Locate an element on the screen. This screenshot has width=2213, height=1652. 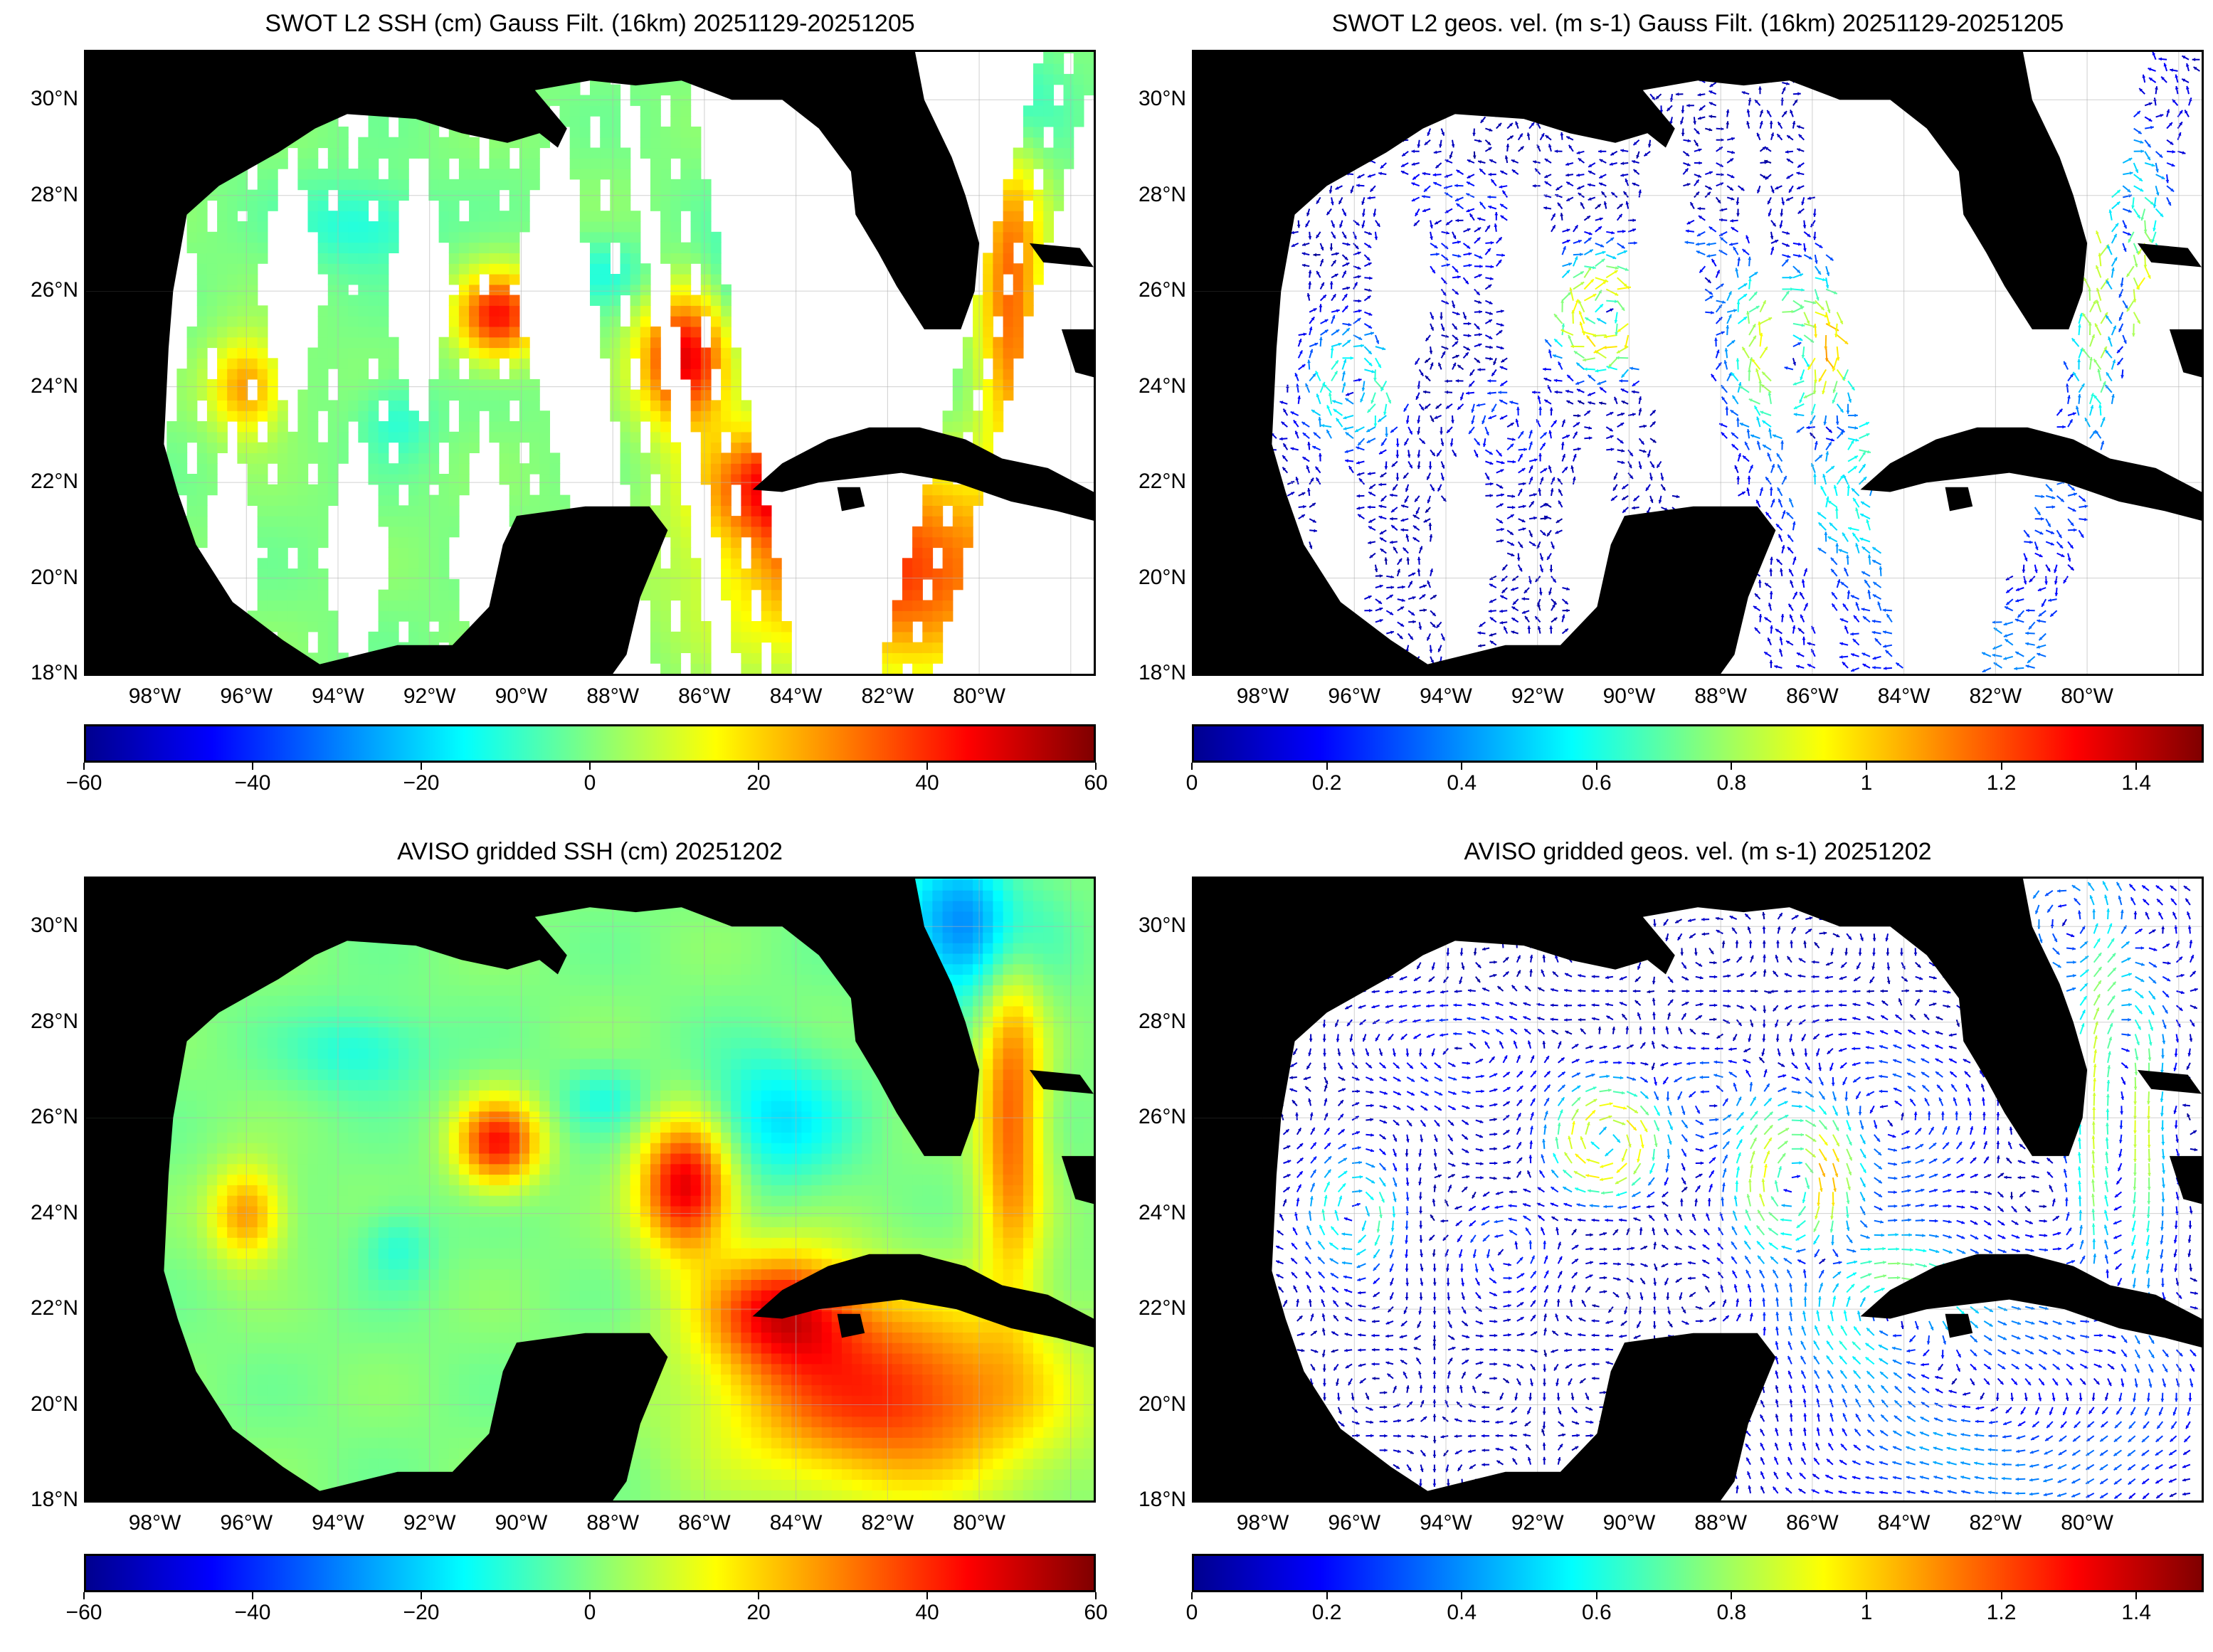
aviso-vel-colorbar is located at coordinates (1698, 1573).